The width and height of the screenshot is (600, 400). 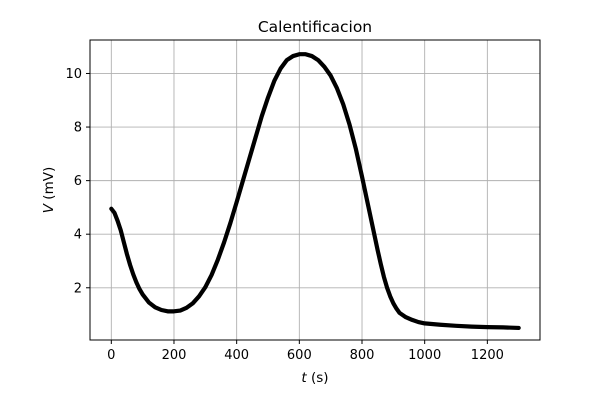 I want to click on y-tick-label: 8, so click(x=78, y=128).